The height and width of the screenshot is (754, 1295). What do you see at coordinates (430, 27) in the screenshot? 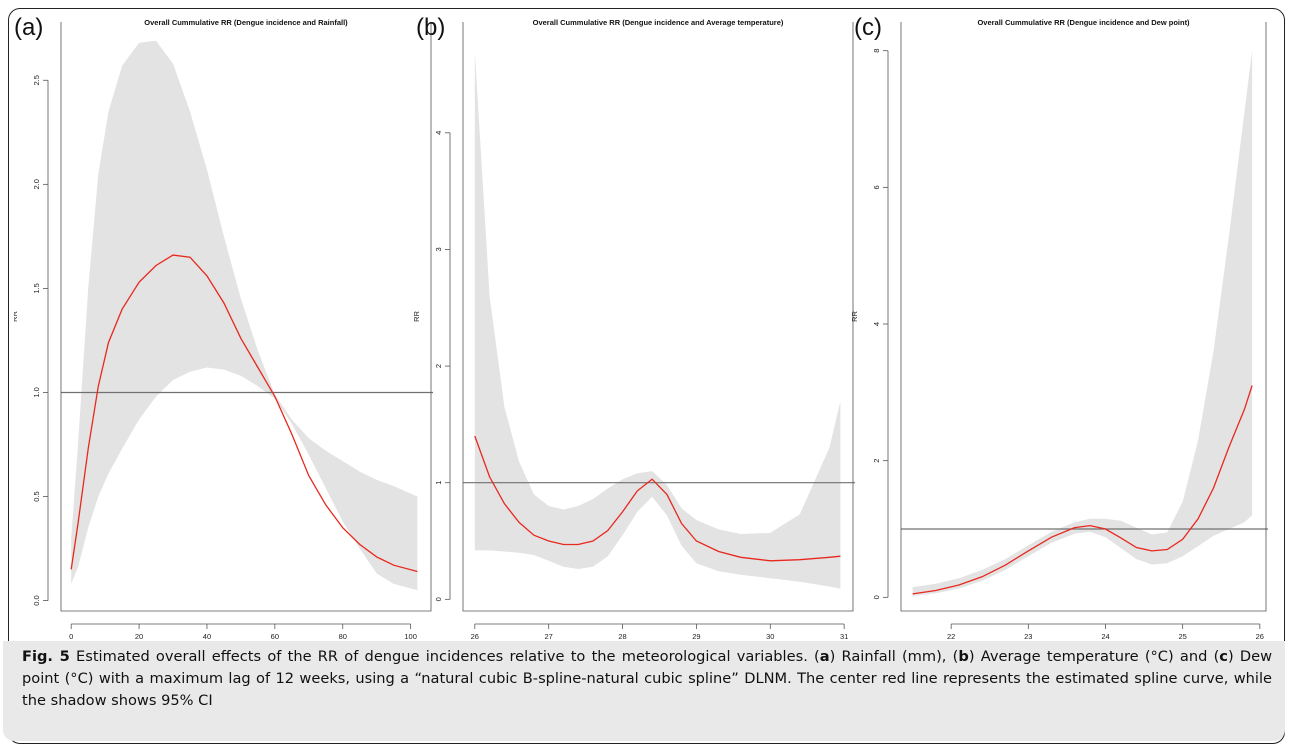
I see `panel-label: (b)` at bounding box center [430, 27].